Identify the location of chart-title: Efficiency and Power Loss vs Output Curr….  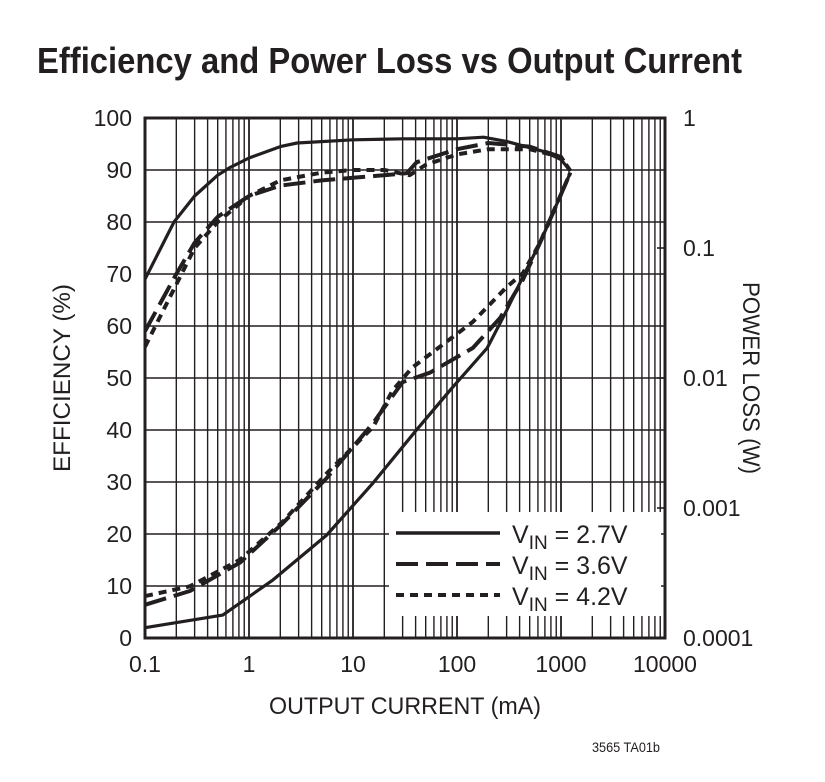
(389, 60).